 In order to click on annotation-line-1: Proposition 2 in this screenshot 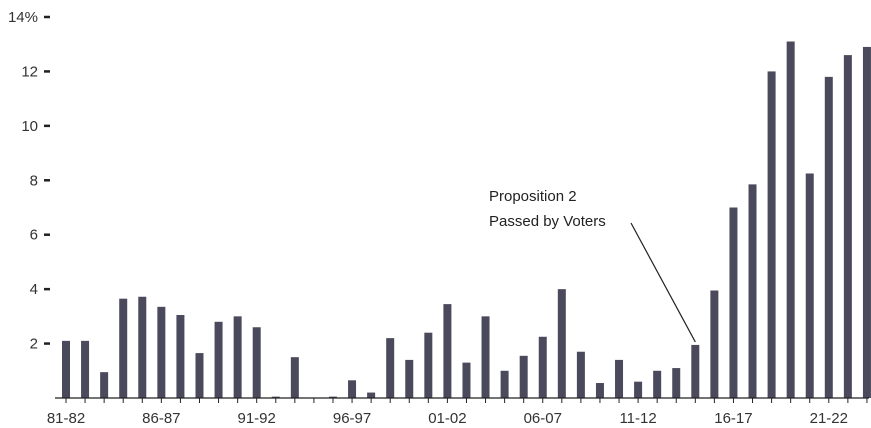, I will do `click(533, 196)`.